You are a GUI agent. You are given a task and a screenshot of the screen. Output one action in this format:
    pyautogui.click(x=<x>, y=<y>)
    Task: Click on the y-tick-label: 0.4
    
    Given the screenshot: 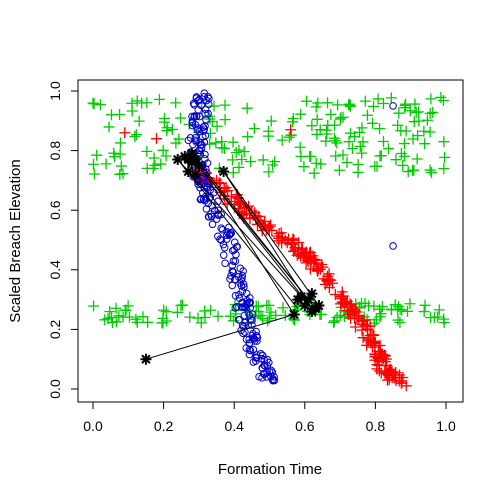 What is the action you would take?
    pyautogui.click(x=55, y=270)
    